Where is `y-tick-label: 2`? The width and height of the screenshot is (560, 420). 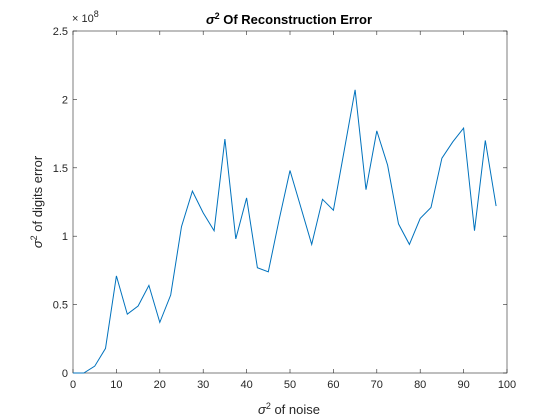
y-tick-label: 2 is located at coordinates (65, 100).